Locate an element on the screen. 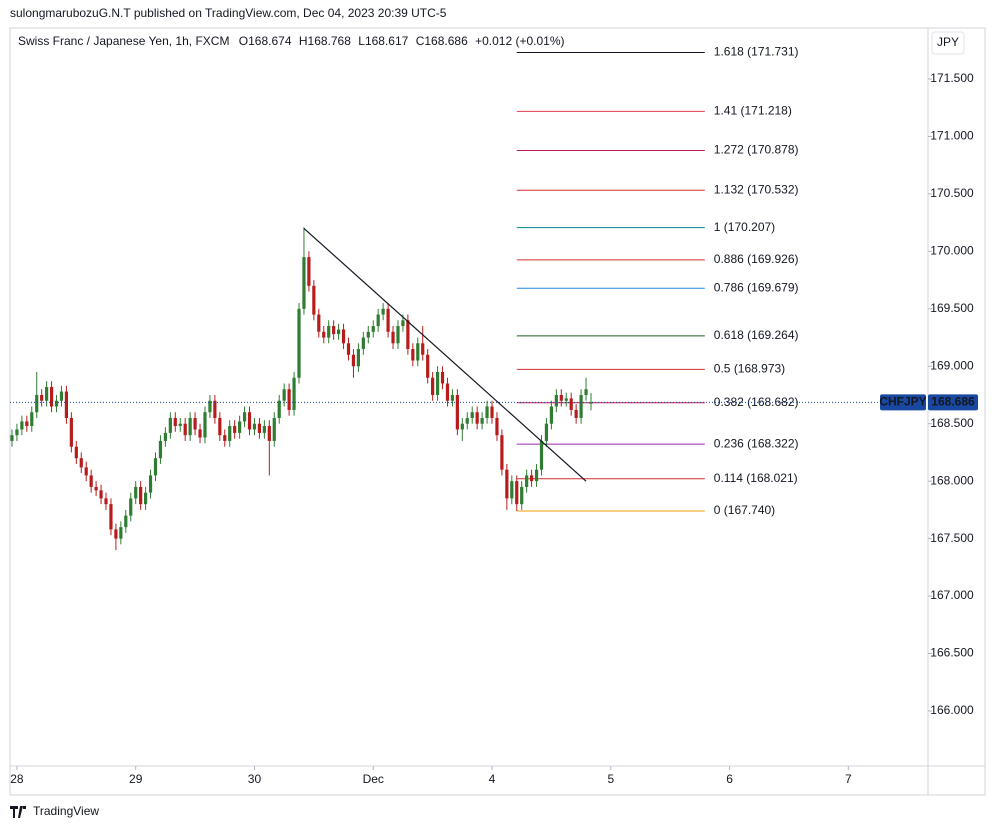  fib-label: 1.272 (170.878) is located at coordinates (756, 150).